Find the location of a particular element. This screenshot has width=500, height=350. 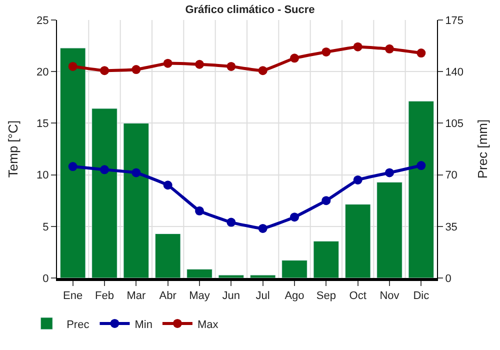

y-tick-label: 15 is located at coordinates (42, 124).